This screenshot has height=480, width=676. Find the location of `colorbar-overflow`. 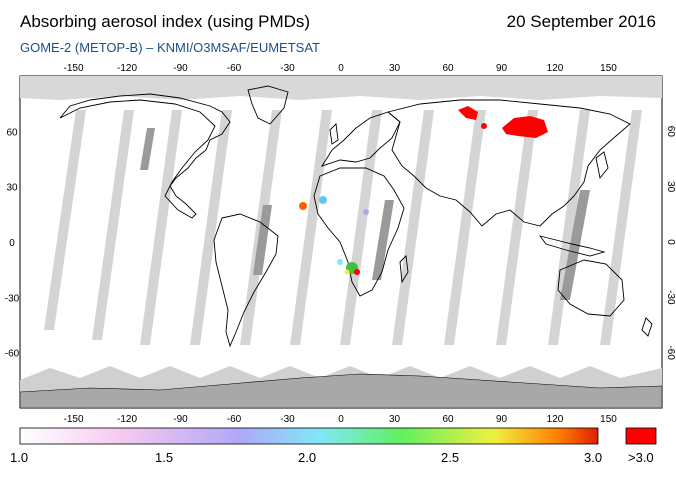

colorbar-overflow is located at coordinates (641, 436).